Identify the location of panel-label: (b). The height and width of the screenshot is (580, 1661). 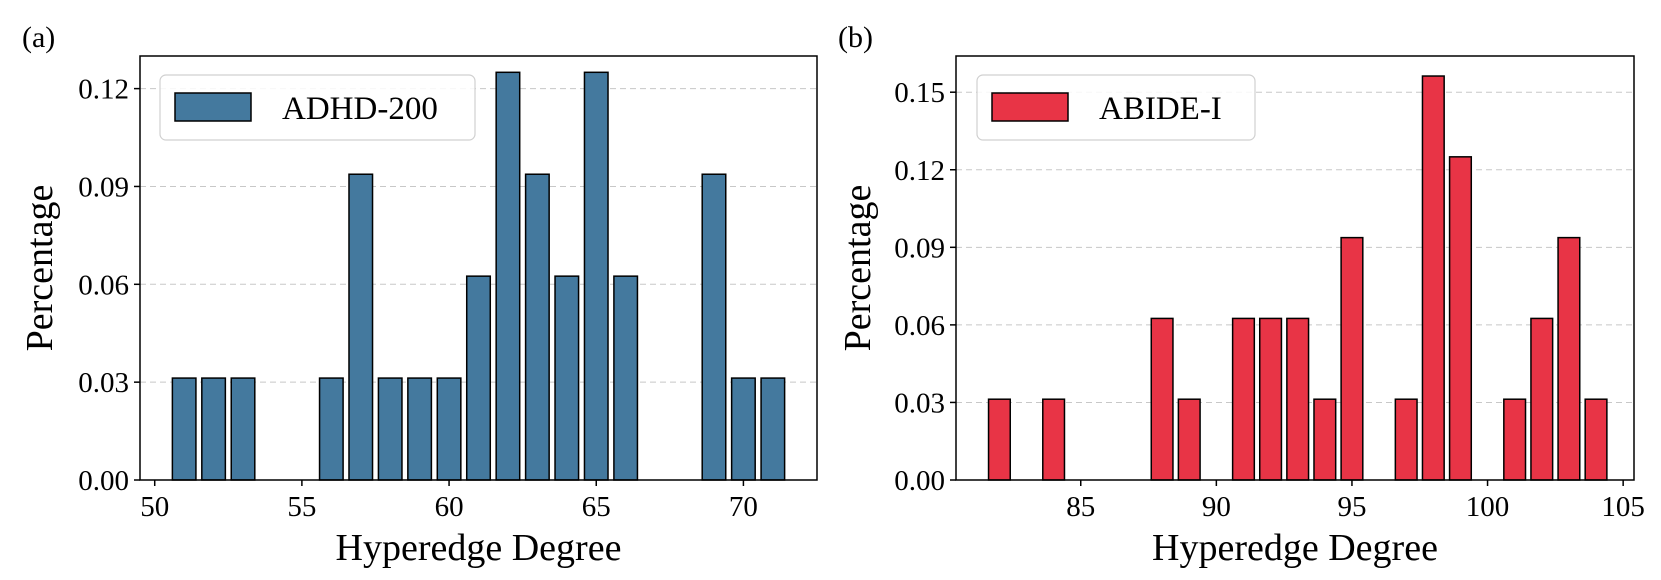
(855, 37).